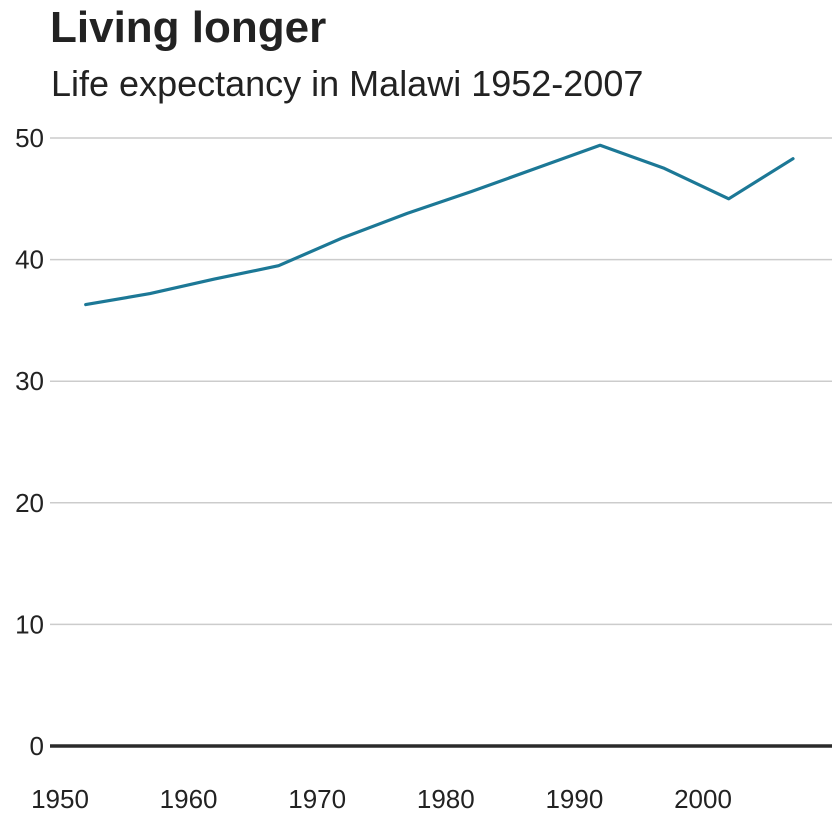  Describe the element at coordinates (381, 799) in the screenshot. I see `x-axis-ticks: 1950 1960 1970 1980 1990 2000` at that location.